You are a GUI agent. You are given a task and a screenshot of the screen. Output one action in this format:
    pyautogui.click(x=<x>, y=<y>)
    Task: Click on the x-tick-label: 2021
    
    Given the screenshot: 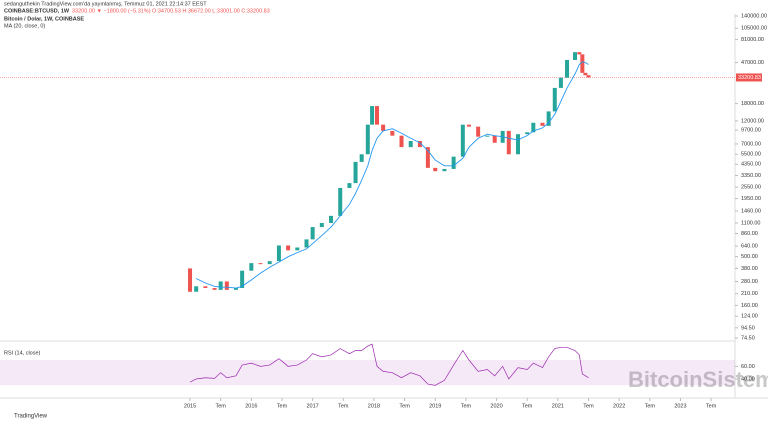 What is the action you would take?
    pyautogui.click(x=558, y=406)
    